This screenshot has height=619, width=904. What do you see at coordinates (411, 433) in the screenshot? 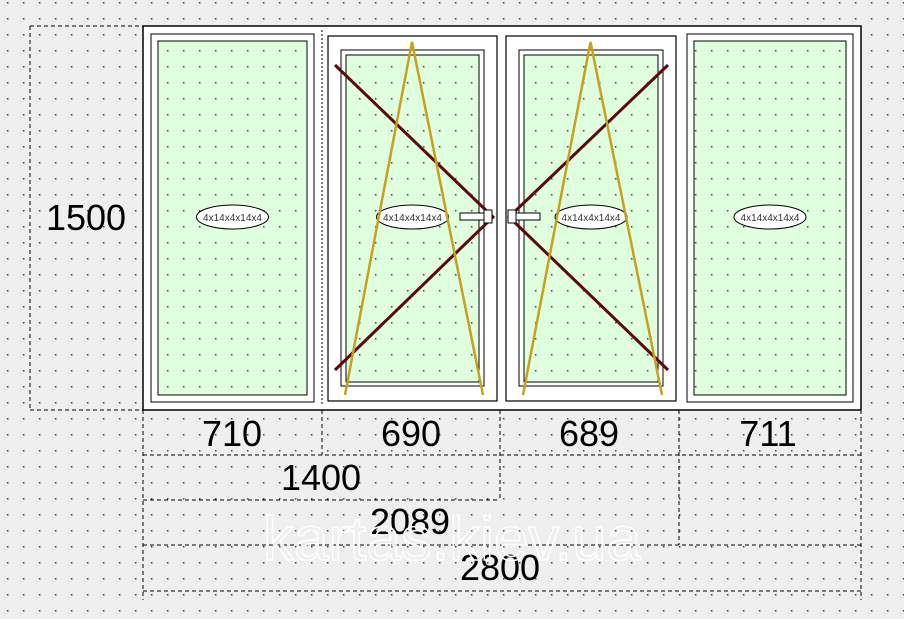
I see `width-dimension-pane-2: 690` at bounding box center [411, 433].